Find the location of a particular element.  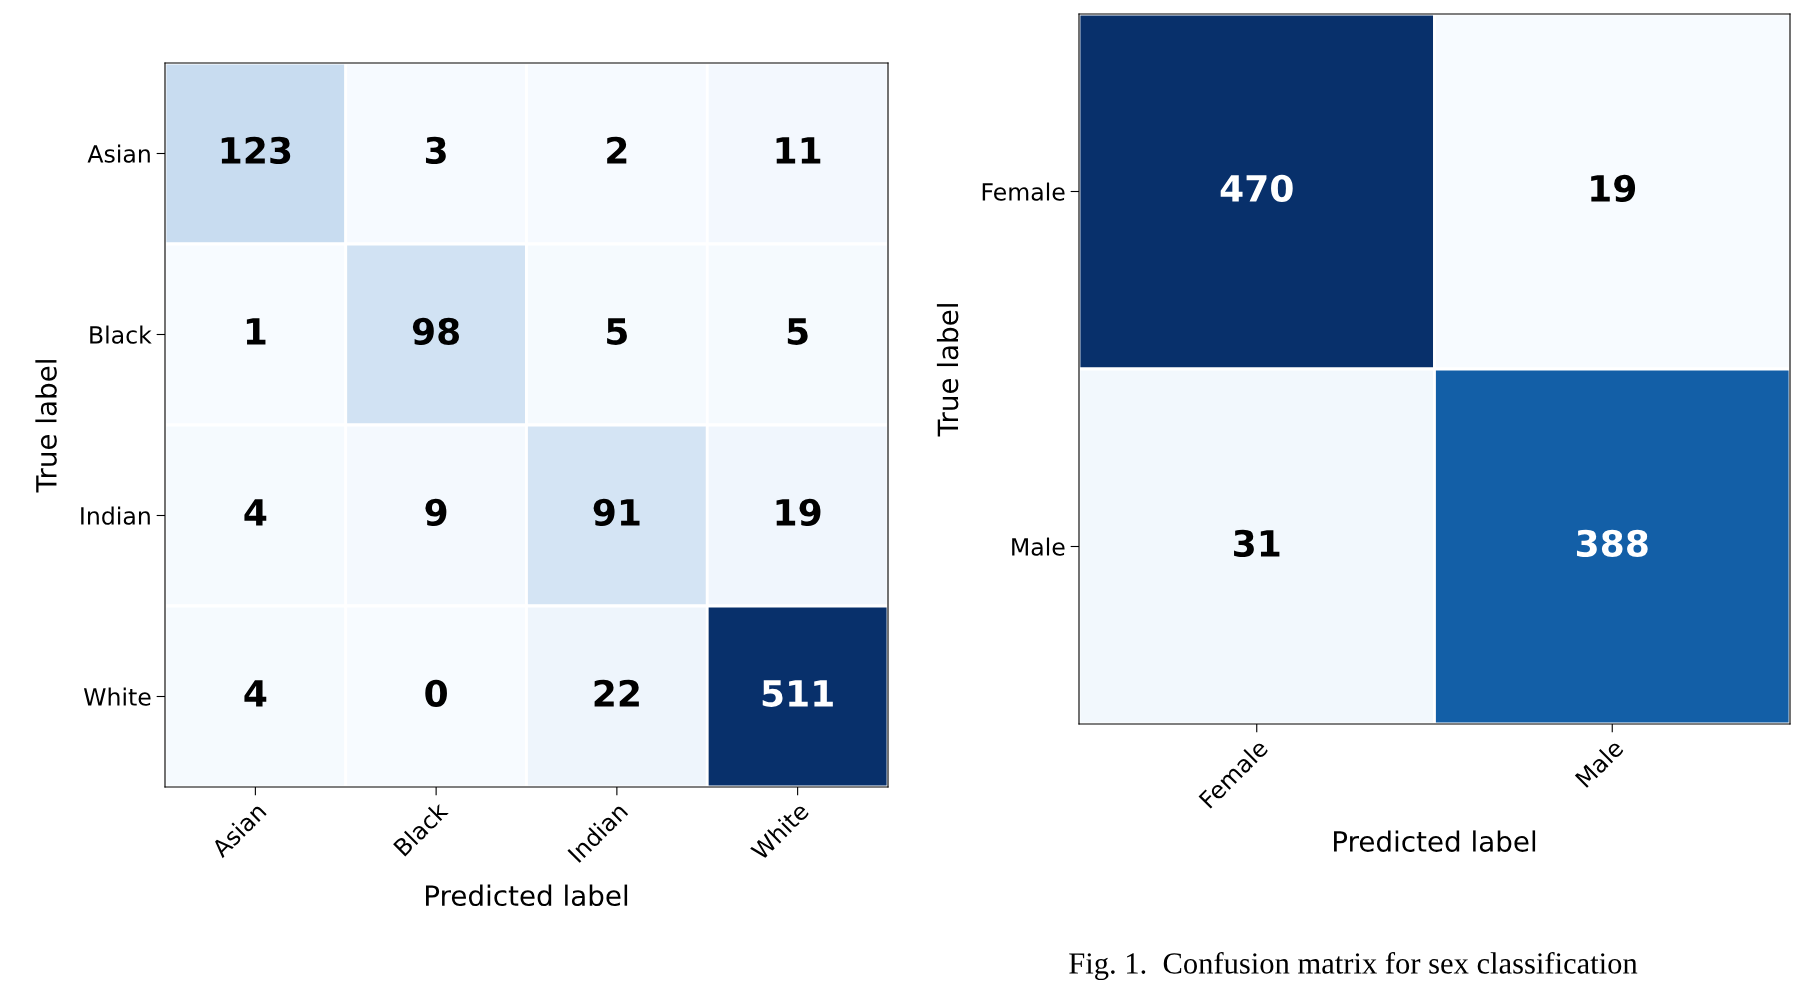

data-label: 3 is located at coordinates (435, 150).